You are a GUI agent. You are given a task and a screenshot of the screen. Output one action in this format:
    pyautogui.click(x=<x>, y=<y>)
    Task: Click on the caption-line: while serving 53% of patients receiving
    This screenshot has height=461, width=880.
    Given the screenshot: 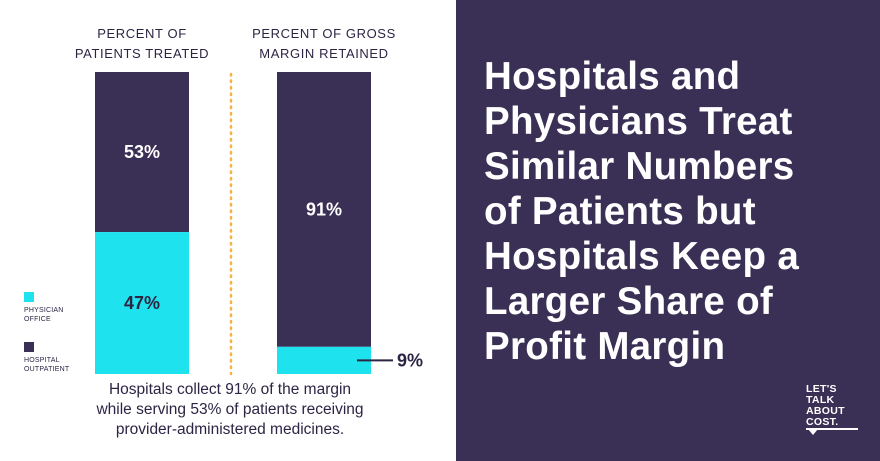 What is the action you would take?
    pyautogui.click(x=230, y=409)
    